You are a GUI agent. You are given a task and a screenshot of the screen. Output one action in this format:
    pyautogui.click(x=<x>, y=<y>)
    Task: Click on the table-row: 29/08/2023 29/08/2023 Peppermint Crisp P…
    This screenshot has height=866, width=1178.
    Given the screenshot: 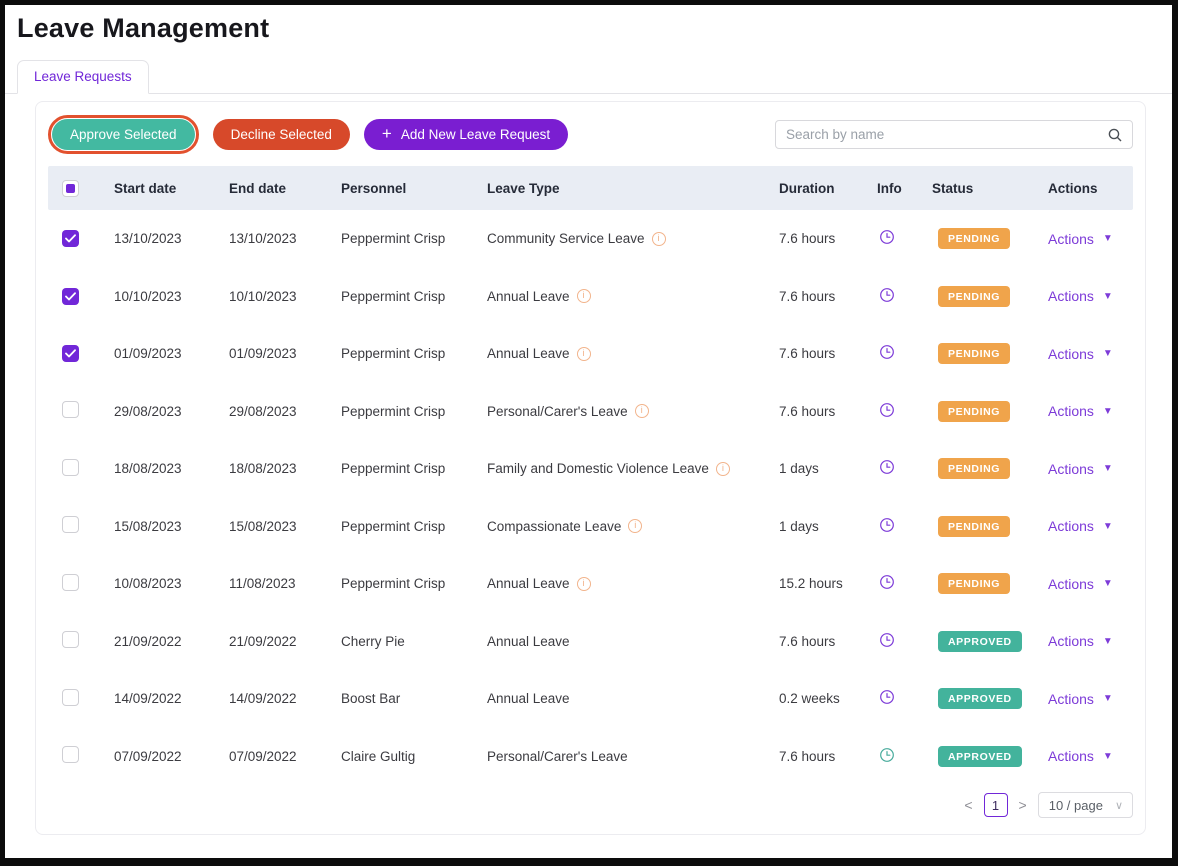 What is the action you would take?
    pyautogui.click(x=590, y=412)
    